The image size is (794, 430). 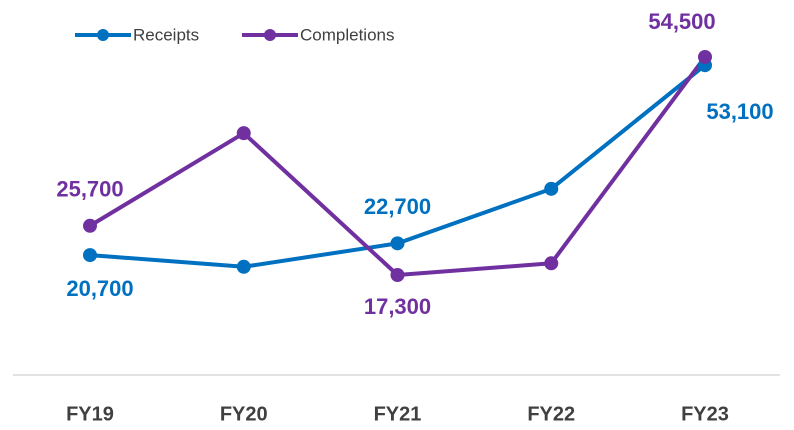 What do you see at coordinates (397, 306) in the screenshot?
I see `data-label: 17,300` at bounding box center [397, 306].